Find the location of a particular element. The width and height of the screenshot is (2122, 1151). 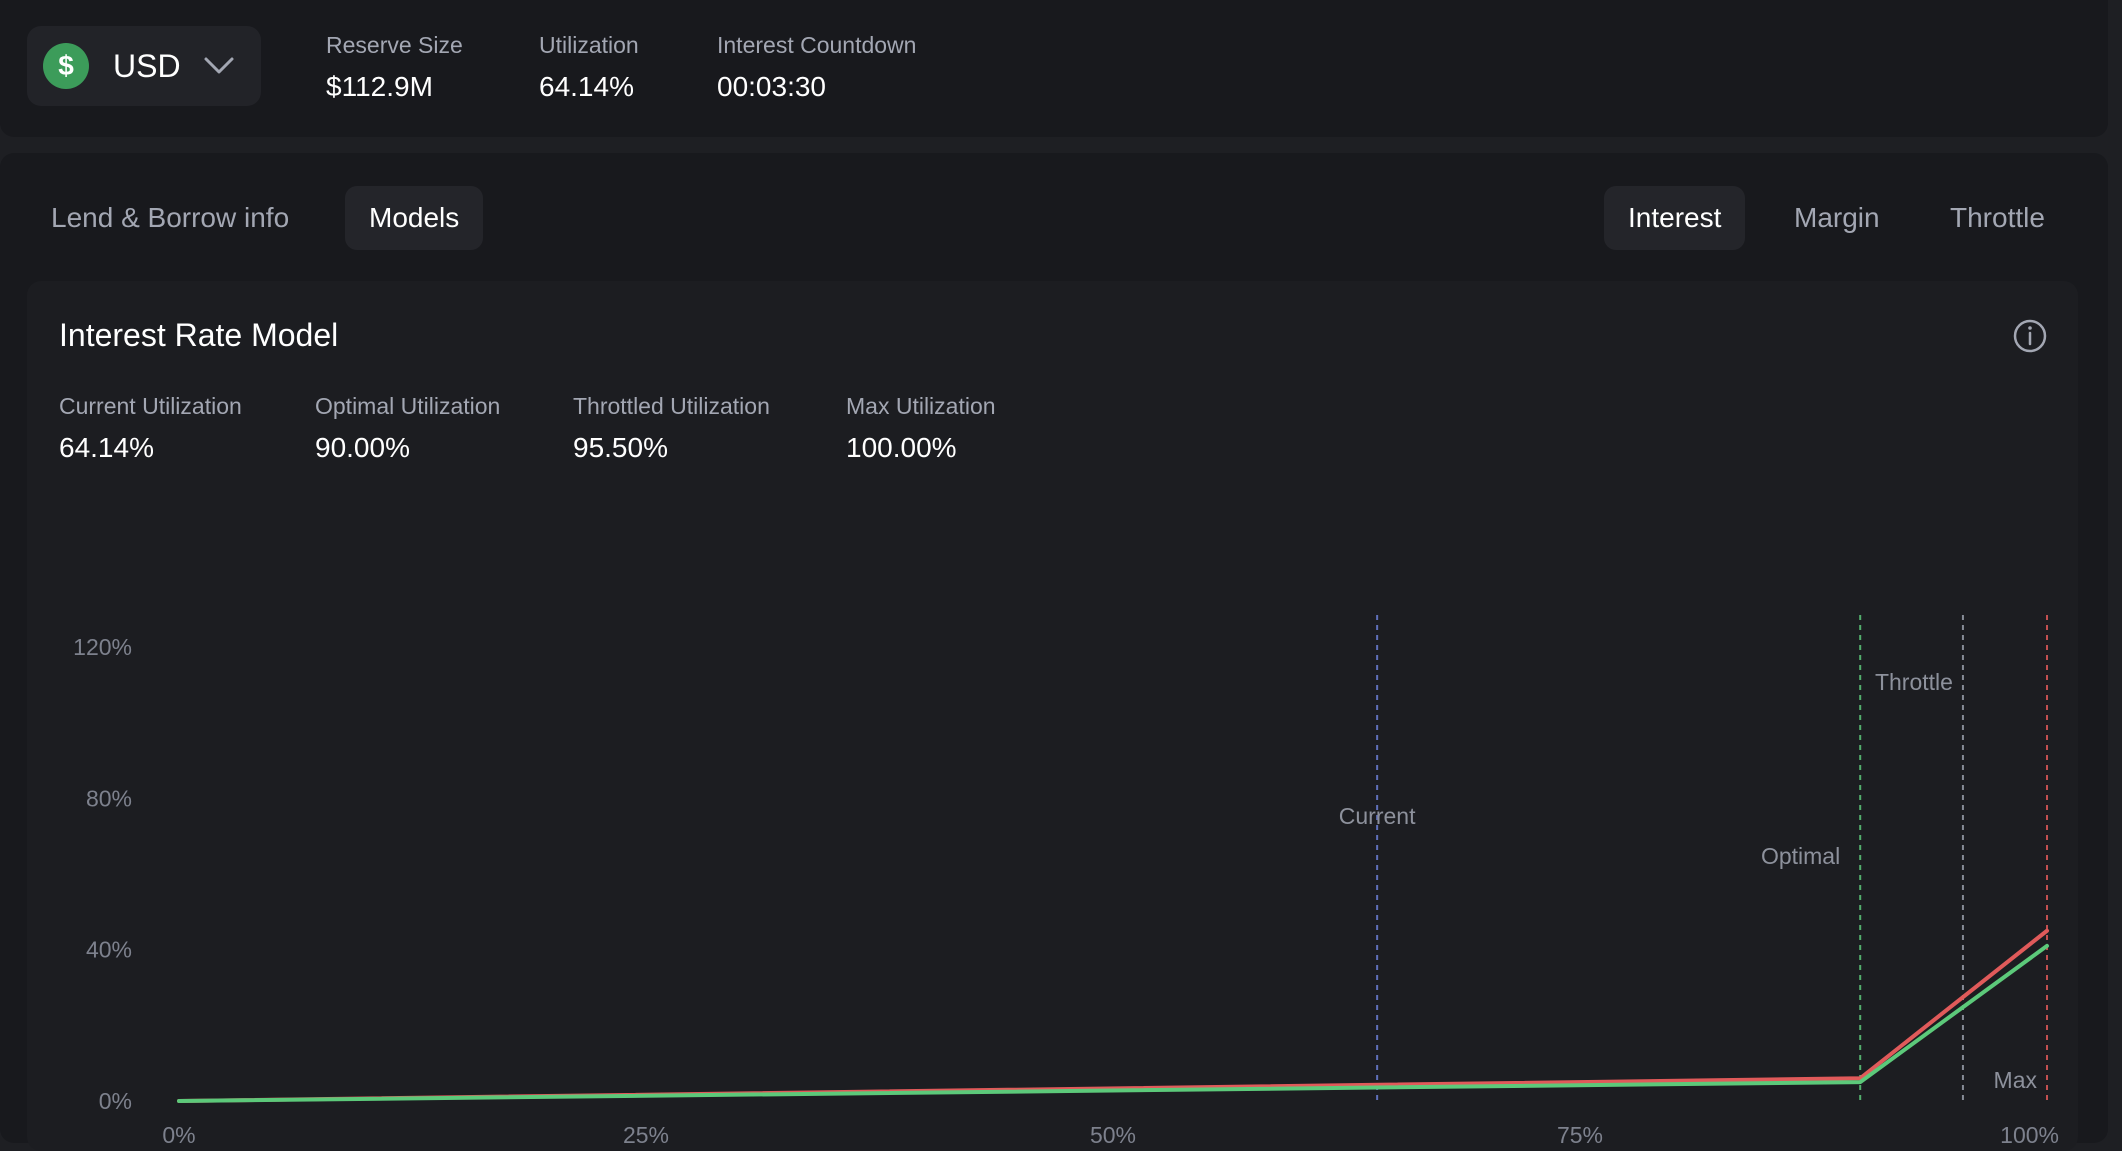

stat-value: 00:03:30 is located at coordinates (771, 86).